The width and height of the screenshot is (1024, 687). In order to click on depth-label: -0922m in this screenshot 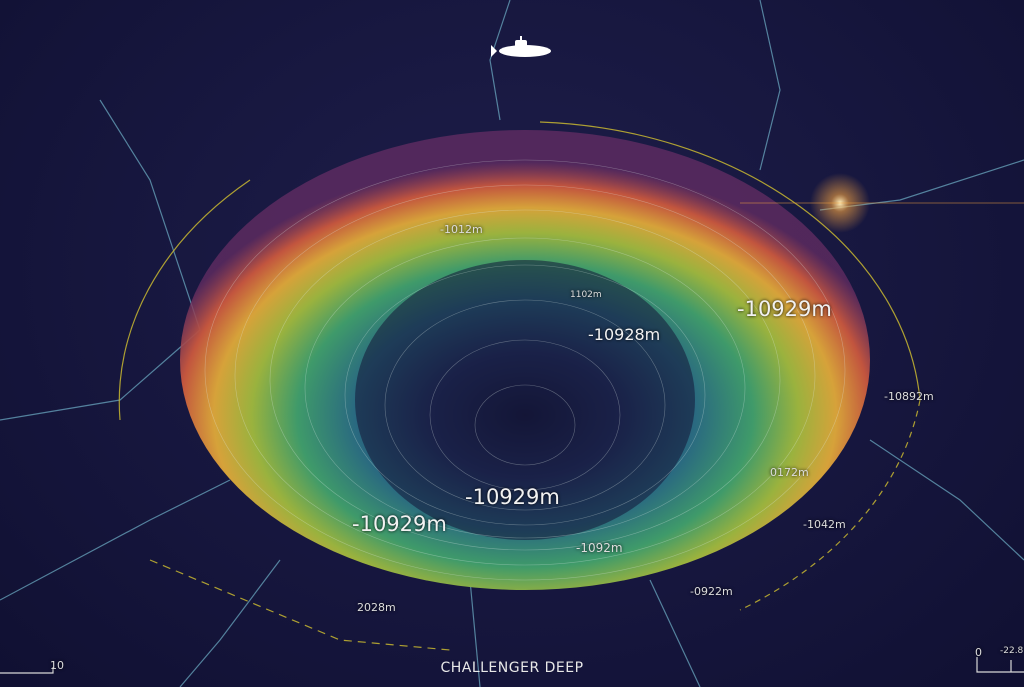, I will do `click(711, 591)`.